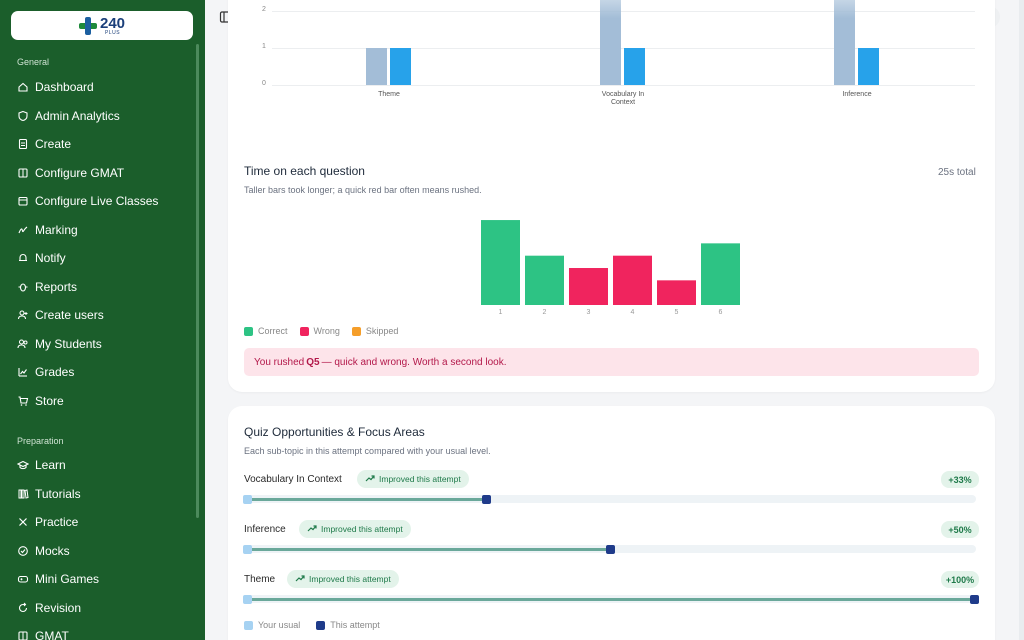  Describe the element at coordinates (334, 432) in the screenshot. I see `focus-title: Quiz Opportunities & Focus Areas` at that location.